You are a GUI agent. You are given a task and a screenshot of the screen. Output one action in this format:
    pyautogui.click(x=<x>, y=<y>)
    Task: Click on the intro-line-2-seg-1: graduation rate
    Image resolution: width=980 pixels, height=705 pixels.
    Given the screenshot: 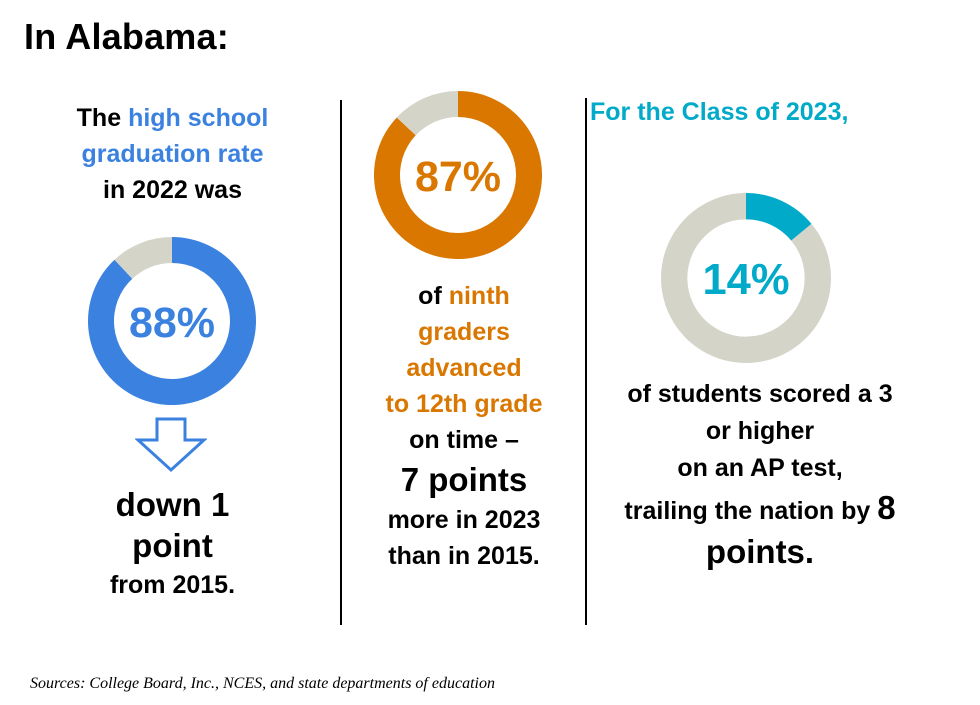 What is the action you would take?
    pyautogui.click(x=172, y=154)
    